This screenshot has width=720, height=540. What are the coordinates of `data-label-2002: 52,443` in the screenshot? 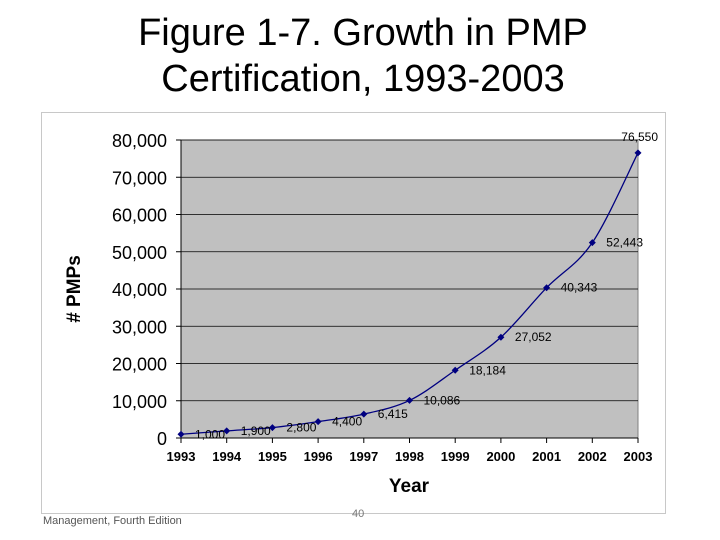 It's located at (624, 243).